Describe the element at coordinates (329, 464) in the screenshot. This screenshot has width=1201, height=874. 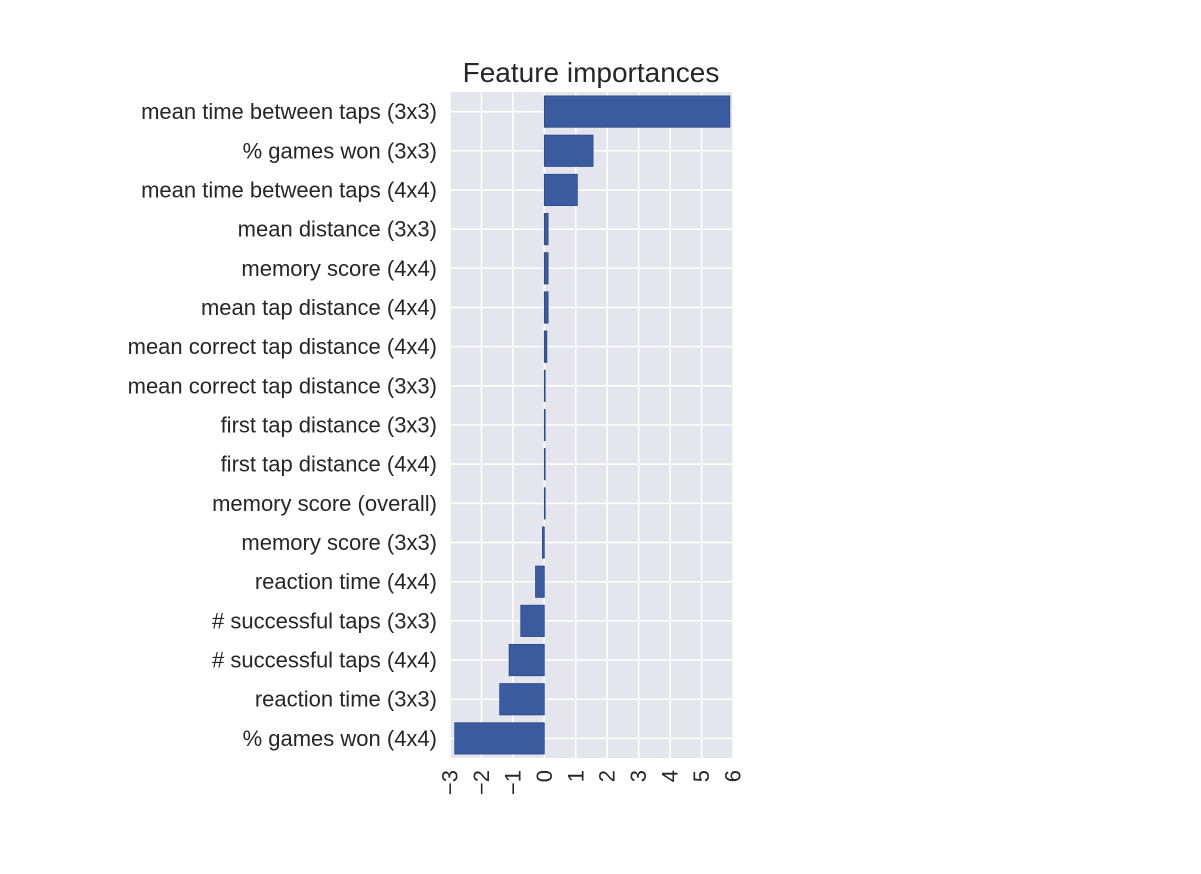
I see `category-label: first tap distance (4x4)` at that location.